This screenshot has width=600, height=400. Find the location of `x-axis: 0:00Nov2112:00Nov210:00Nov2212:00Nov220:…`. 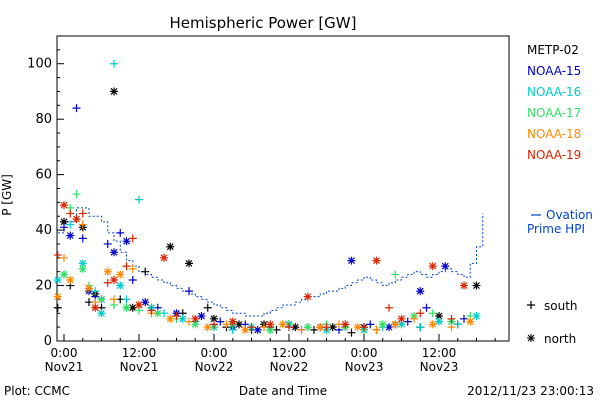

x-axis: 0:00Nov2112:00Nov210:00Nov2212:00Nov220:… is located at coordinates (270, 354).